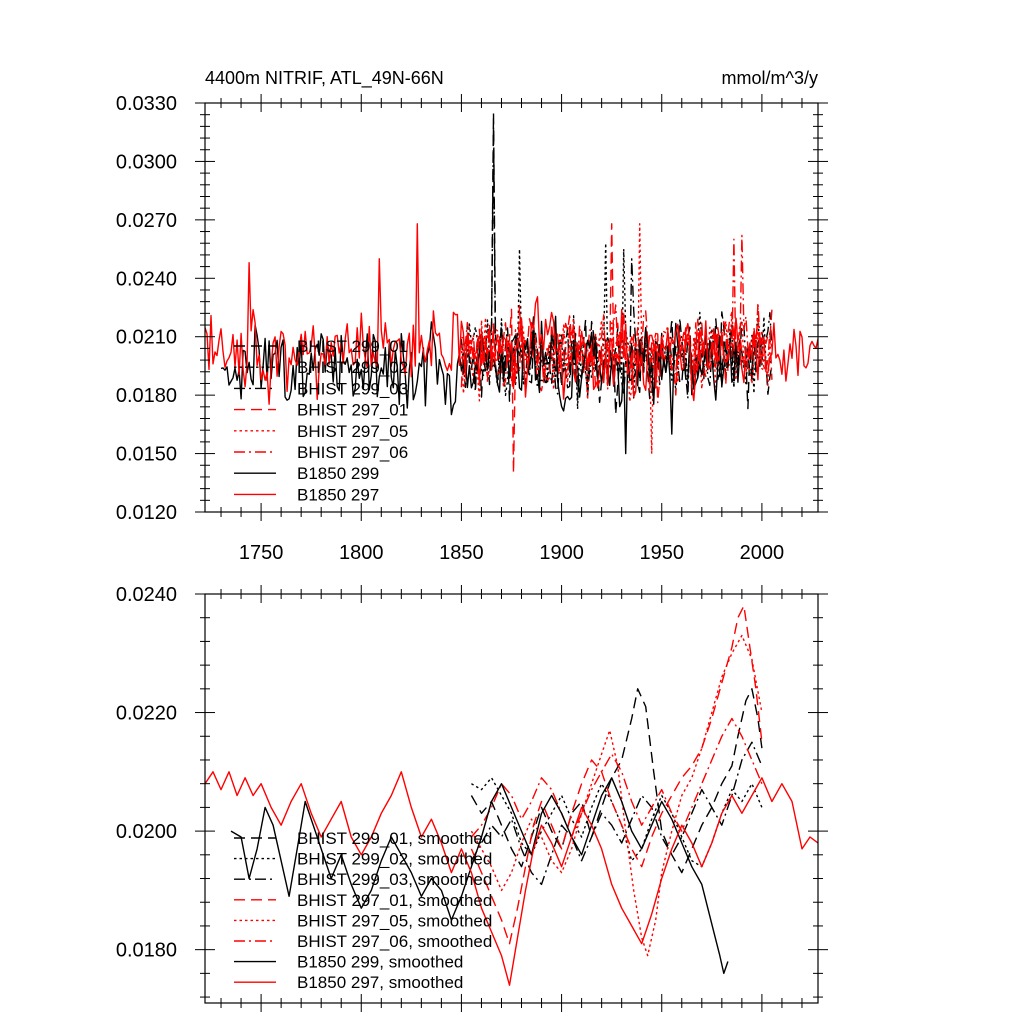 The height and width of the screenshot is (1024, 1024). I want to click on y-tick-label: 0.0270, so click(146, 221).